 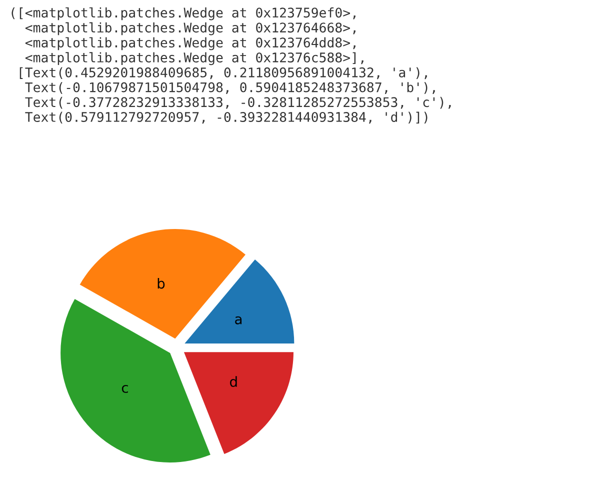 What do you see at coordinates (161, 283) in the screenshot?
I see `slice-label: b` at bounding box center [161, 283].